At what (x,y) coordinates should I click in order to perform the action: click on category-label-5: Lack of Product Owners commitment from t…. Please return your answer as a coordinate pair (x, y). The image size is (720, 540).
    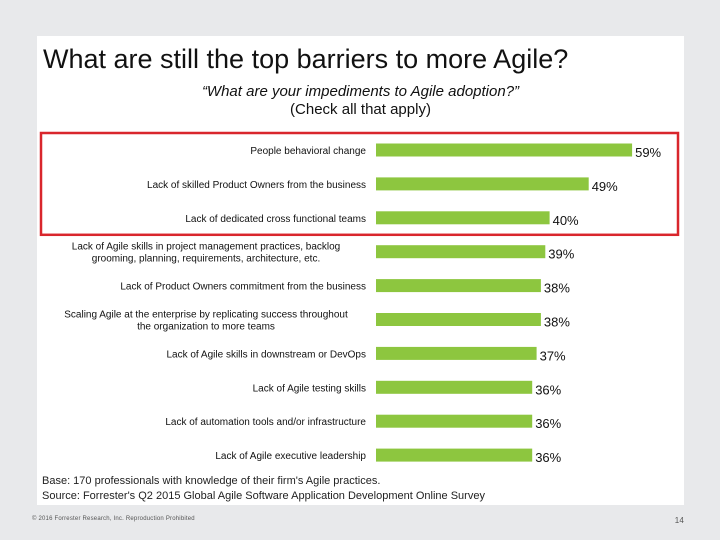
    Looking at the image, I should click on (243, 287).